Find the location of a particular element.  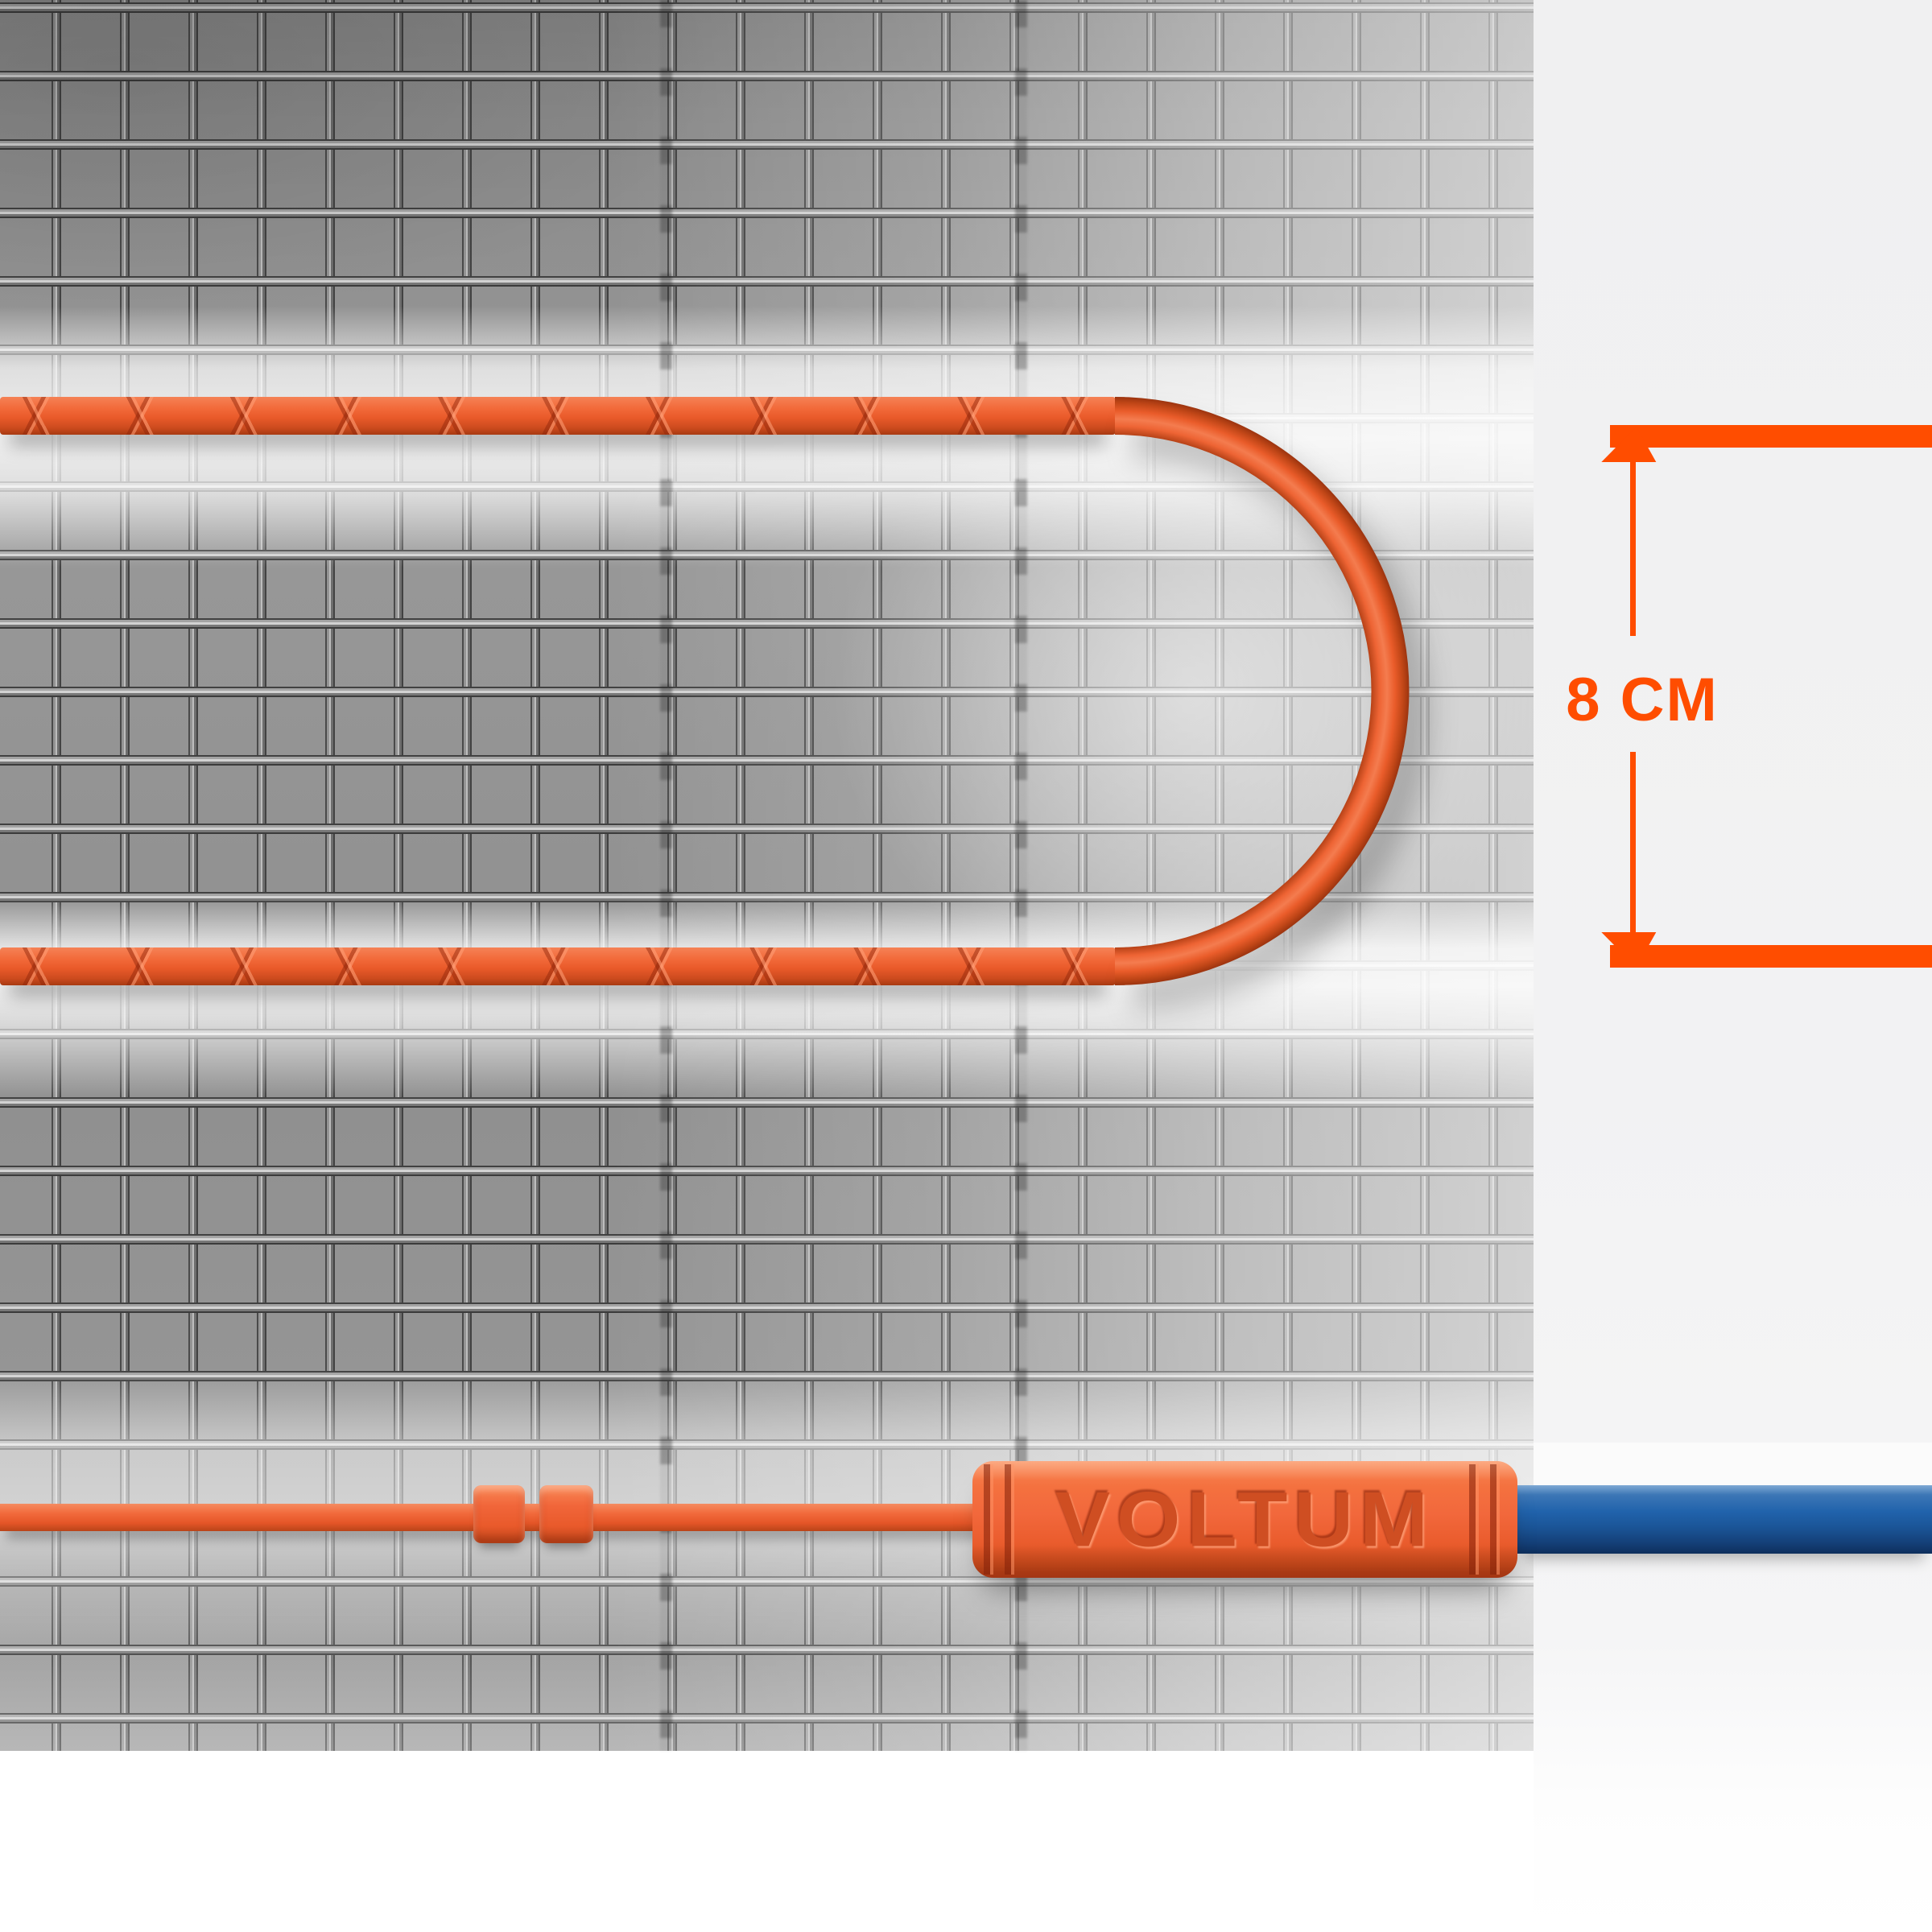

heating-cable-top-run is located at coordinates (558, 416).